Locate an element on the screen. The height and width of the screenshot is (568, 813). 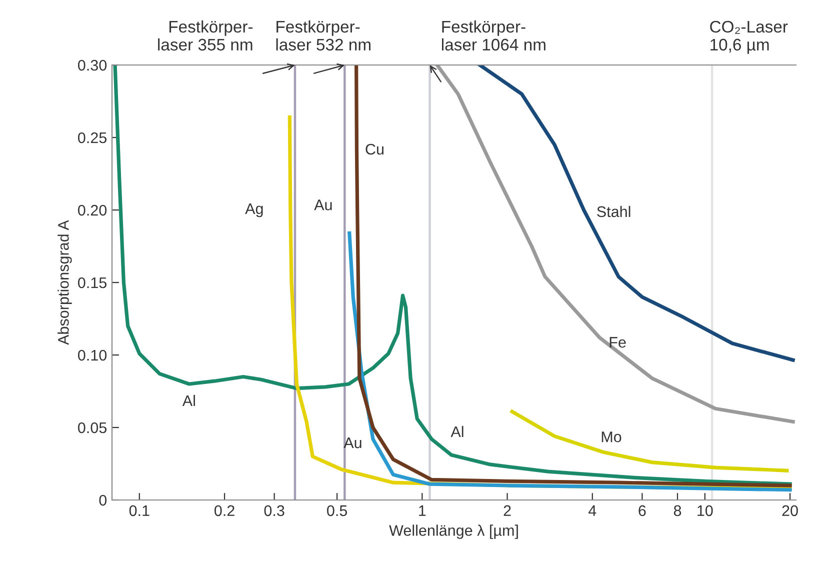
y-tick-label: 0.15 is located at coordinates (92, 282).